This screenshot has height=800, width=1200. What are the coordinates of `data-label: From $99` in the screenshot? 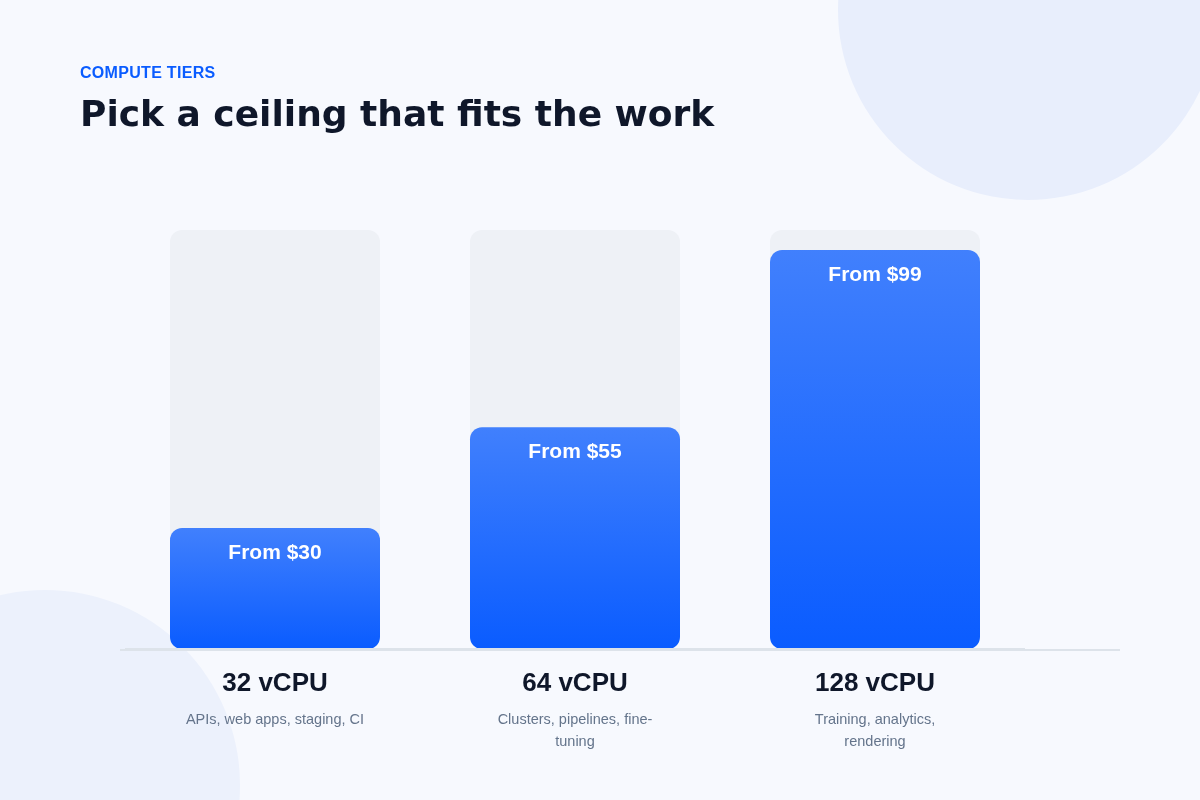 It's located at (875, 273).